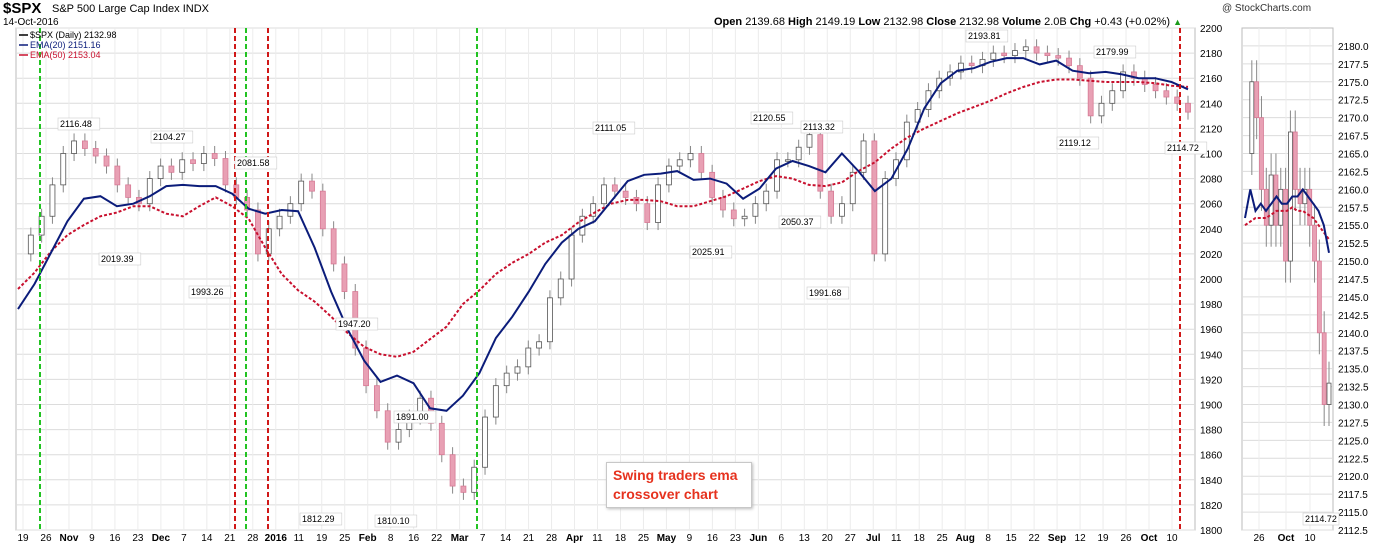 This screenshot has height=546, width=1390. What do you see at coordinates (1057, 538) in the screenshot?
I see `x-tick-label: Sep` at bounding box center [1057, 538].